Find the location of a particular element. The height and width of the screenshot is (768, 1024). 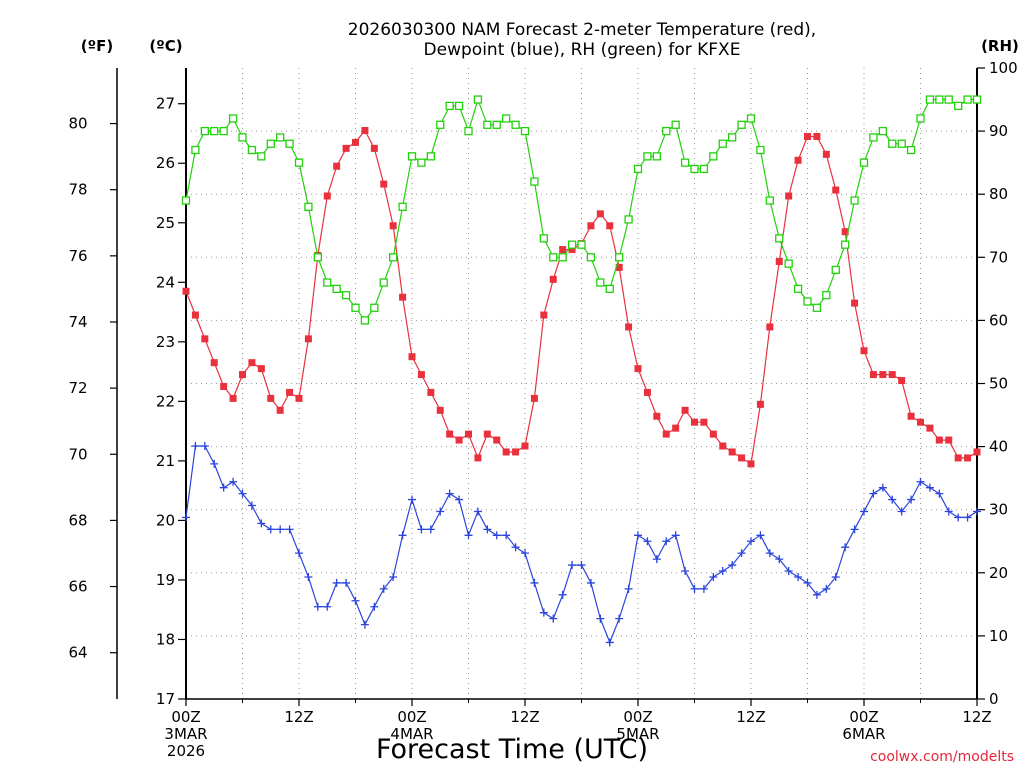

celsius-tick-label: 25 is located at coordinates (165, 223).